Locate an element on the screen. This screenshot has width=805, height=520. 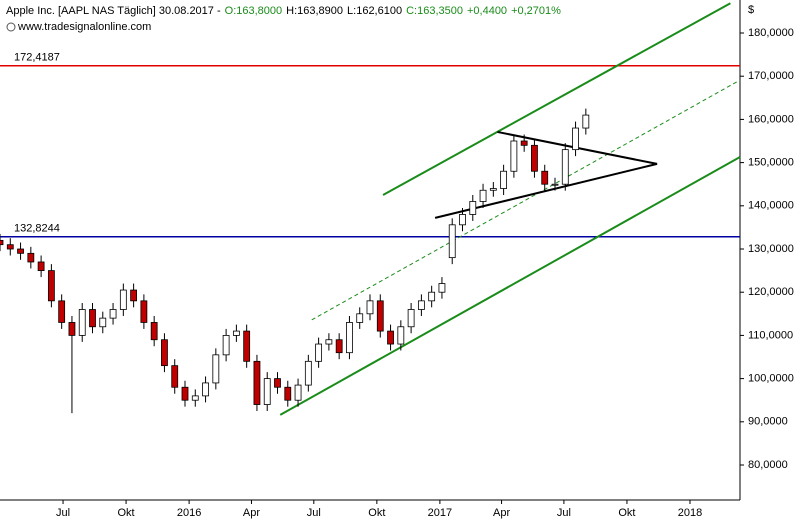
y-tick-label: 150,0000 is located at coordinates (771, 163).